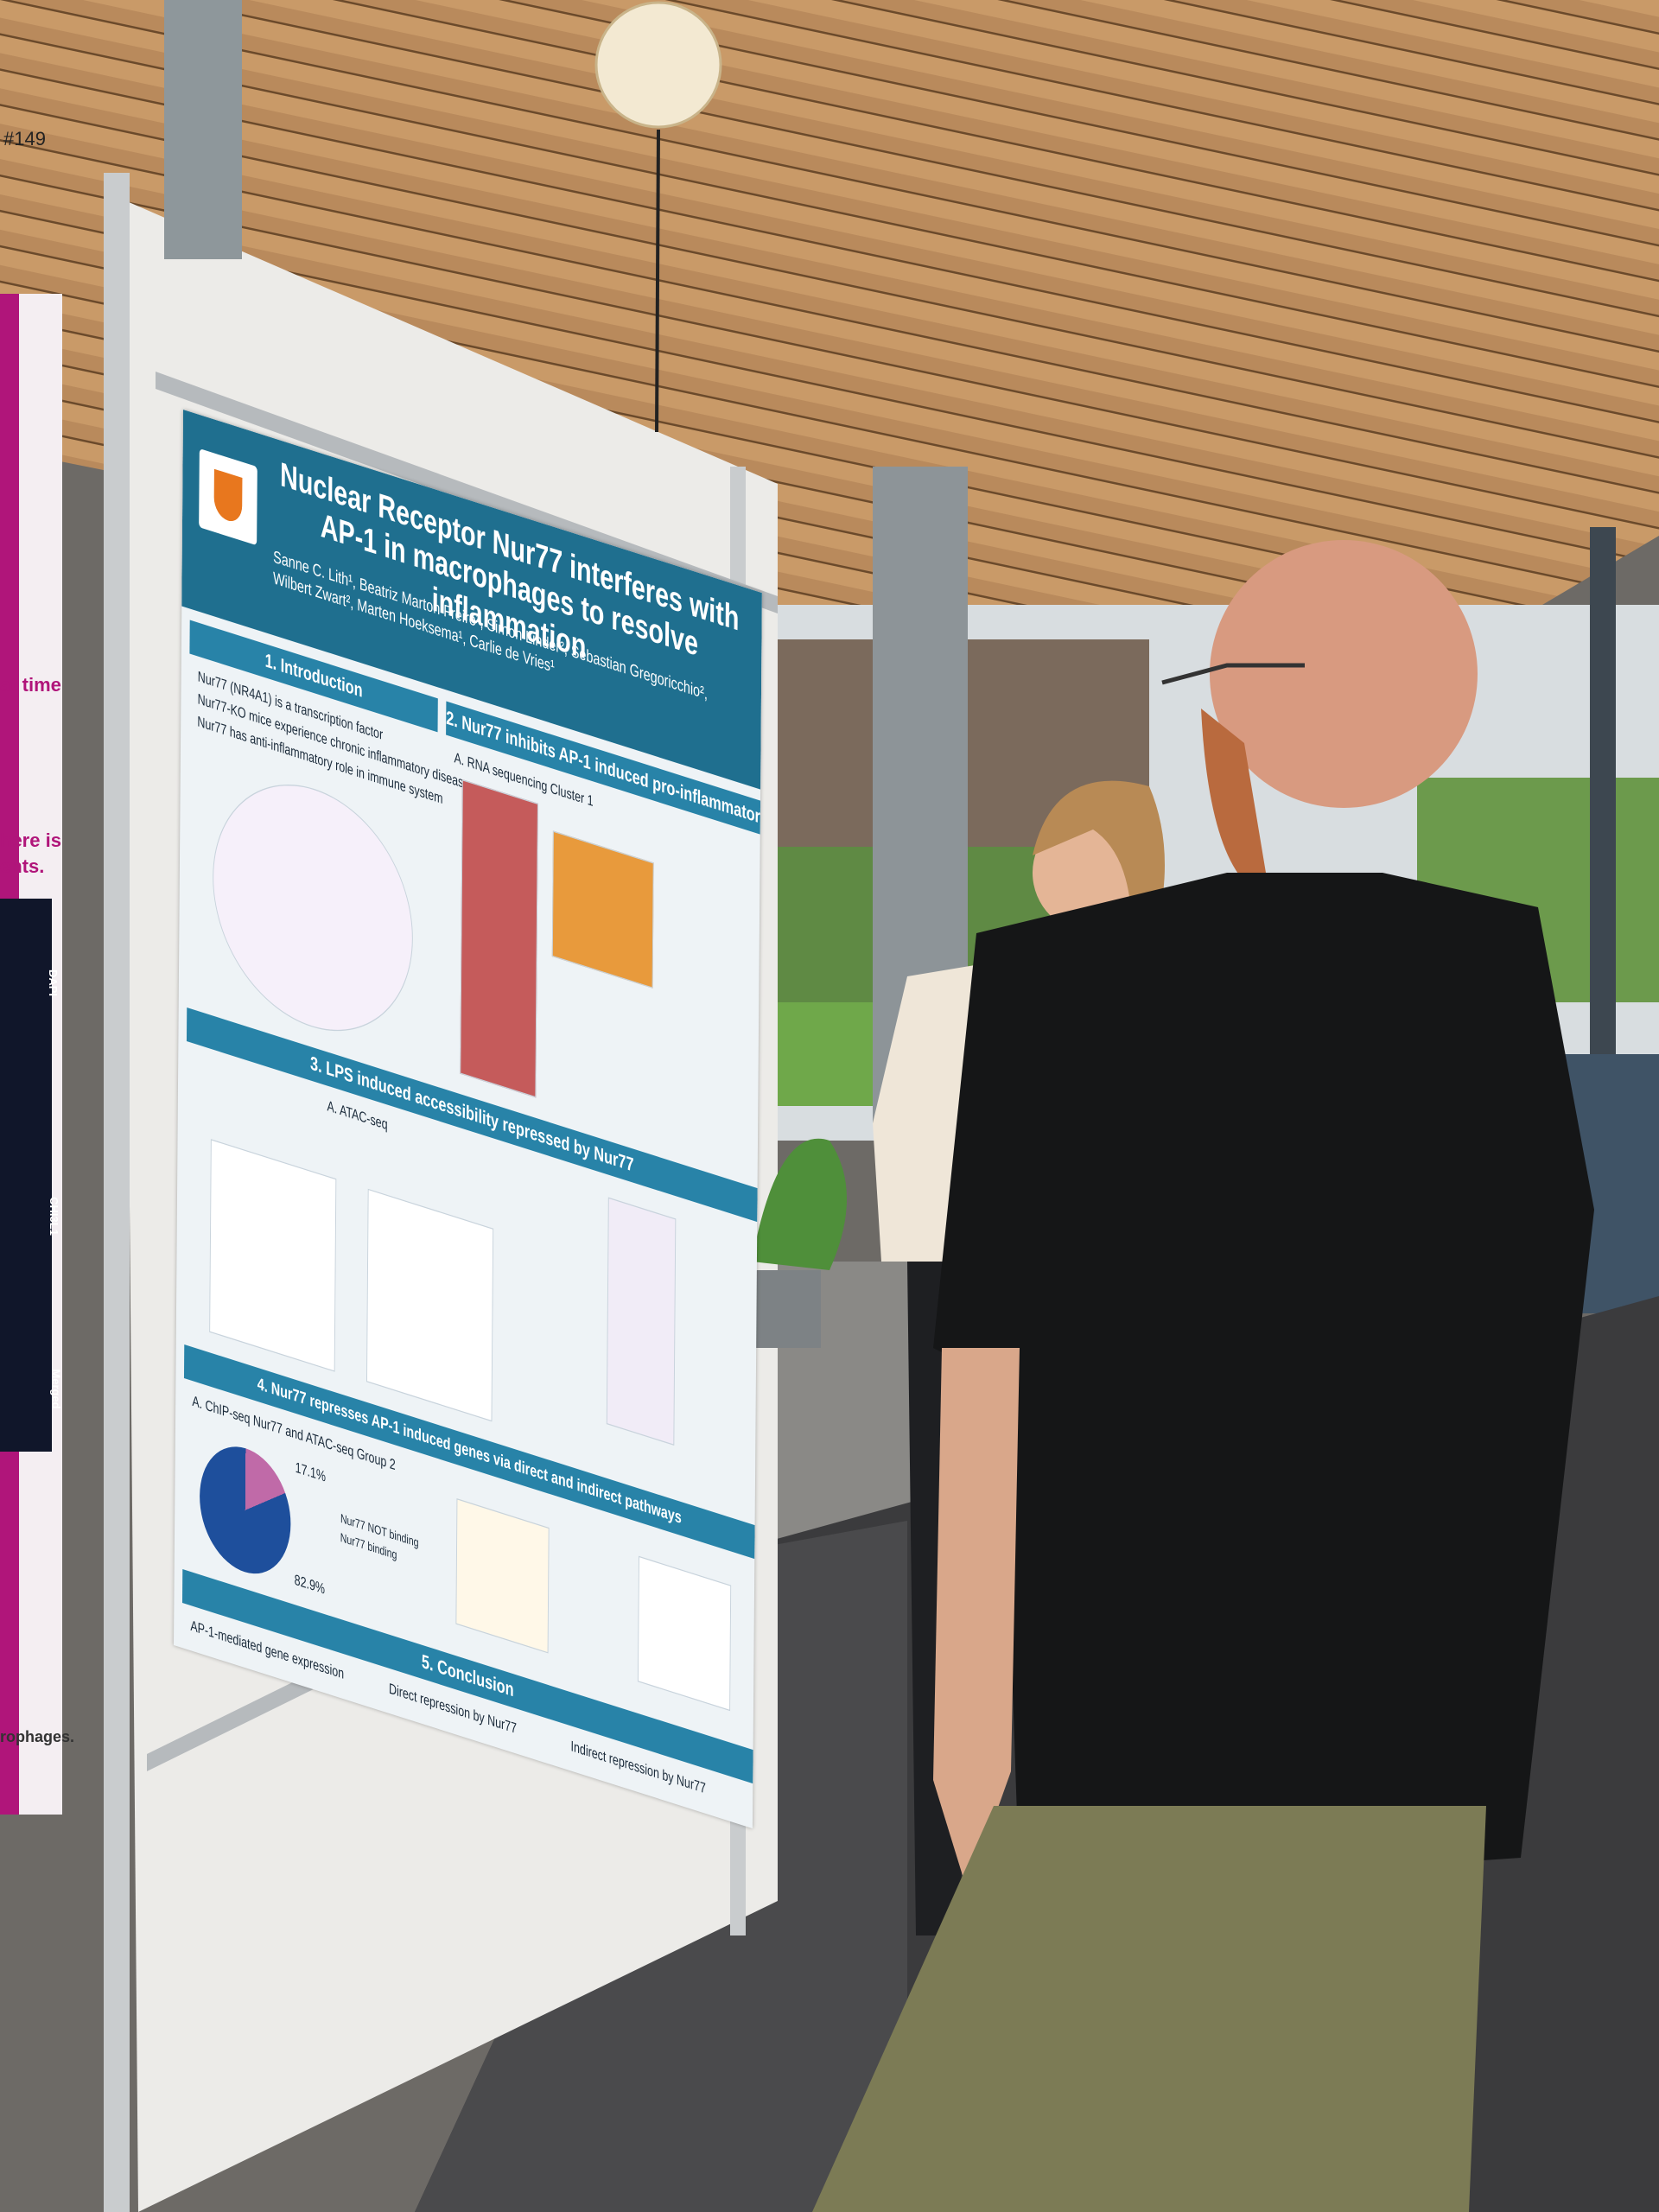 This screenshot has height=2212, width=1659. Describe the element at coordinates (502, 1576) in the screenshot. I see `motif-figure` at that location.